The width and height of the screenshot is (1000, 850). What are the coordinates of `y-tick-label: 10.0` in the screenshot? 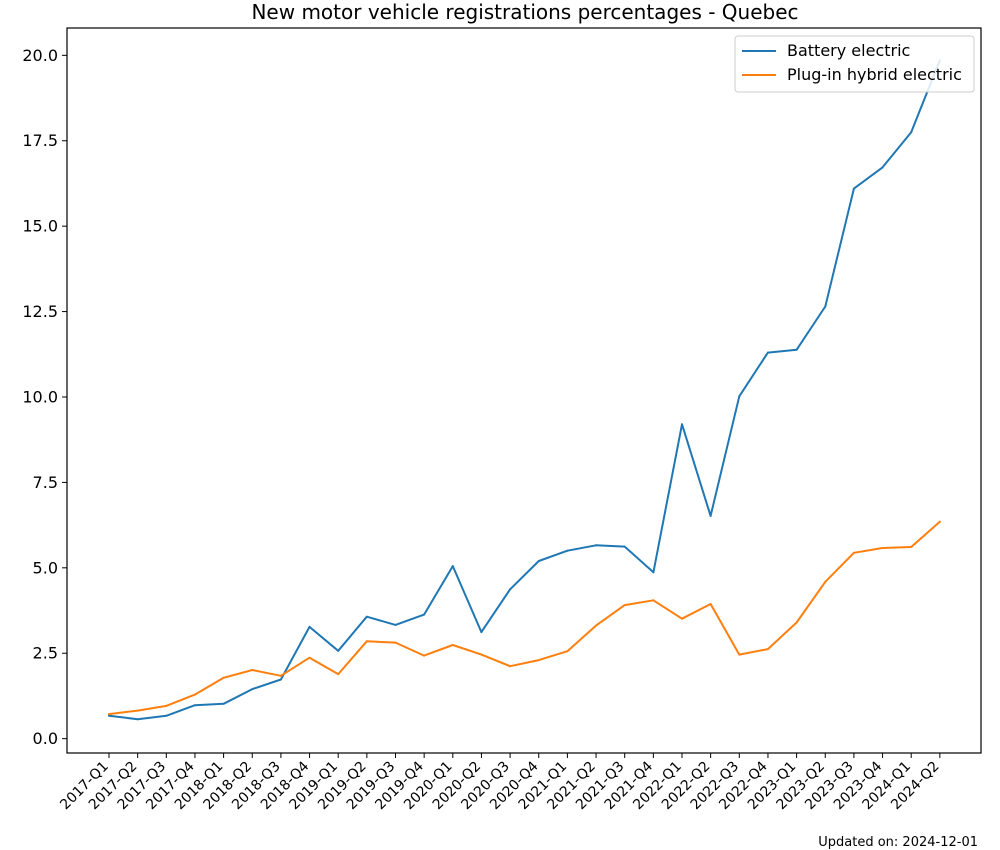 It's located at (40, 396).